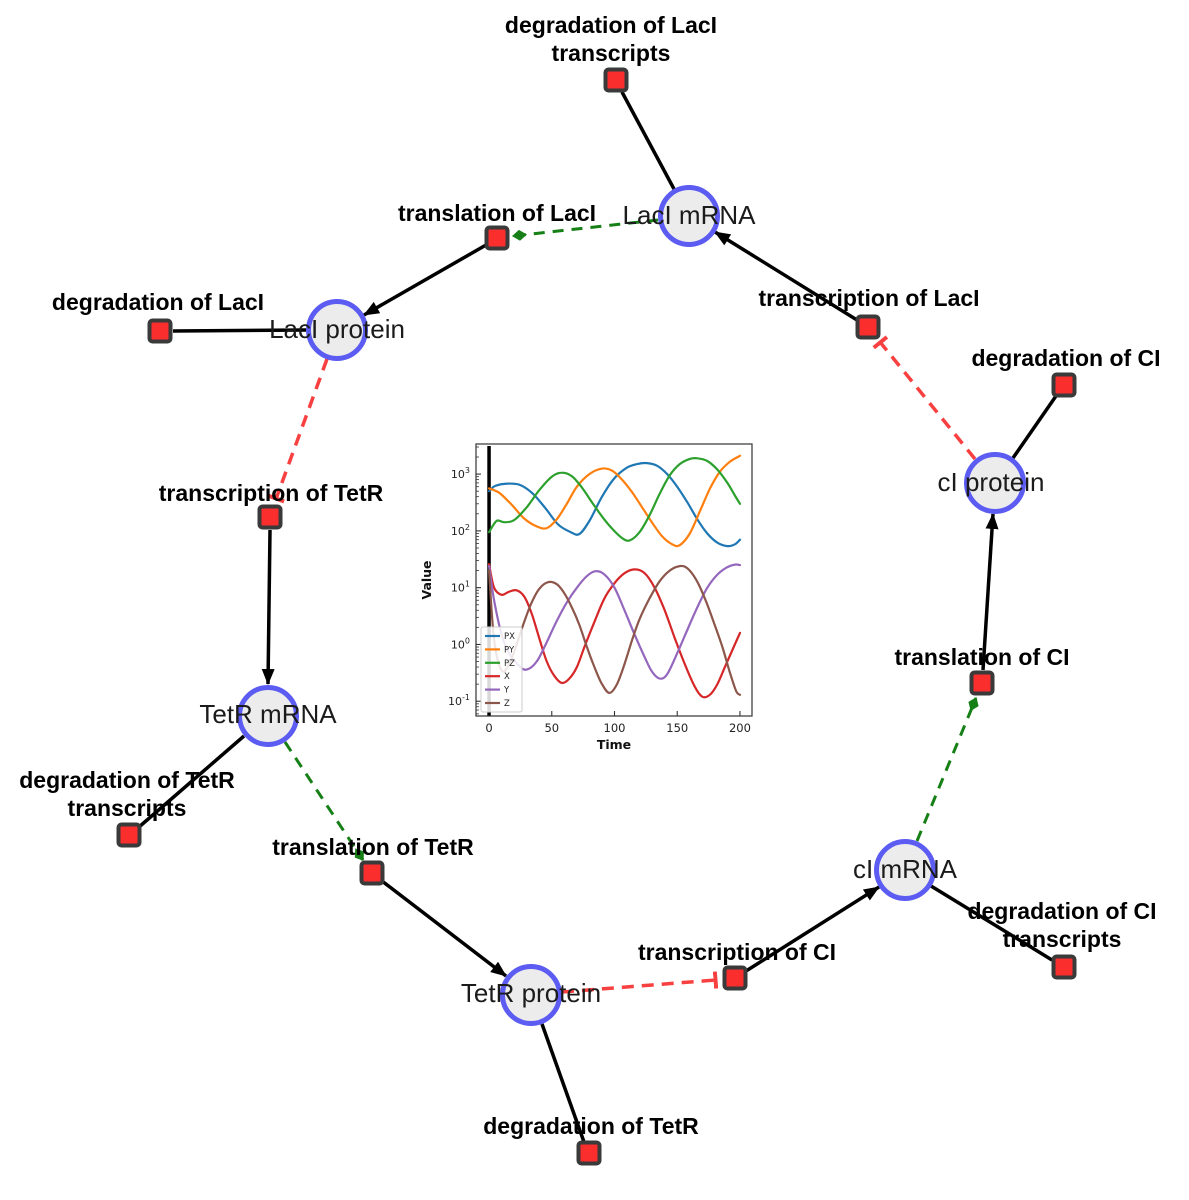 The height and width of the screenshot is (1200, 1189). I want to click on legend-label-X: X, so click(507, 677).